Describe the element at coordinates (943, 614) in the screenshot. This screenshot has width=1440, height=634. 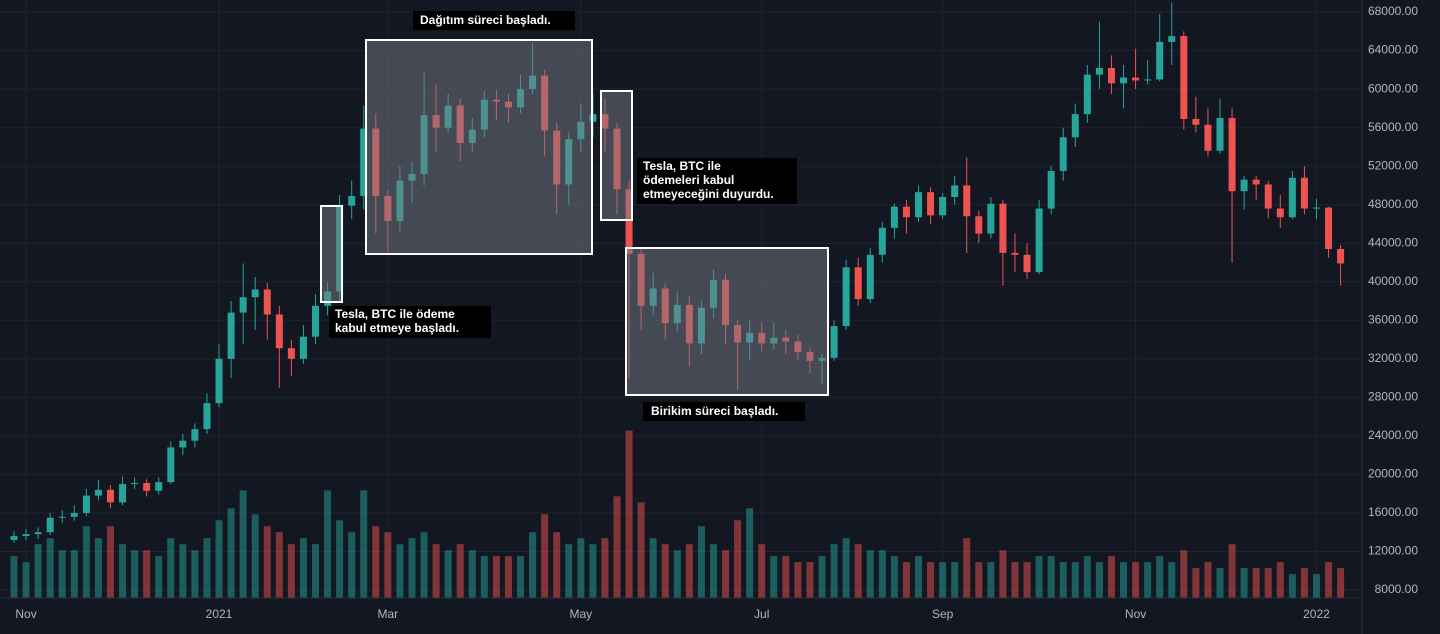
I see `x-tick-label: Sep` at that location.